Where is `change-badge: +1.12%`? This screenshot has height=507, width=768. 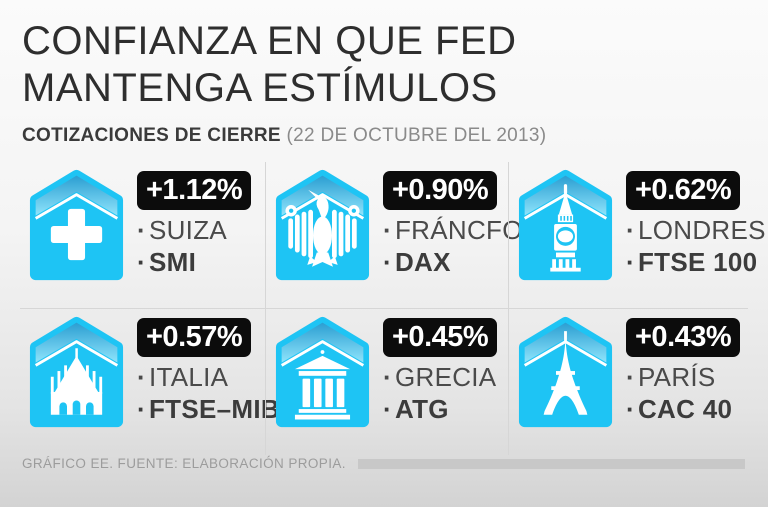 change-badge: +1.12% is located at coordinates (194, 190).